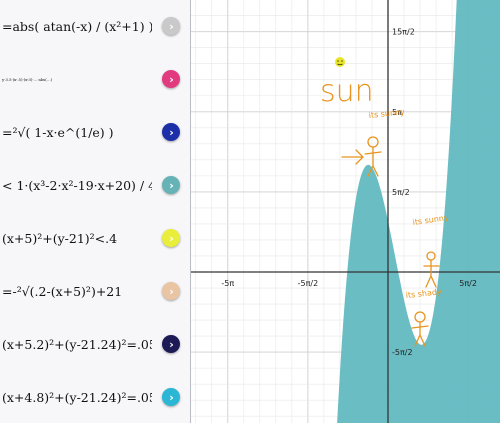 This screenshot has width=500, height=423. Describe the element at coordinates (401, 192) in the screenshot. I see `y-tick-label: 5π/2` at that location.